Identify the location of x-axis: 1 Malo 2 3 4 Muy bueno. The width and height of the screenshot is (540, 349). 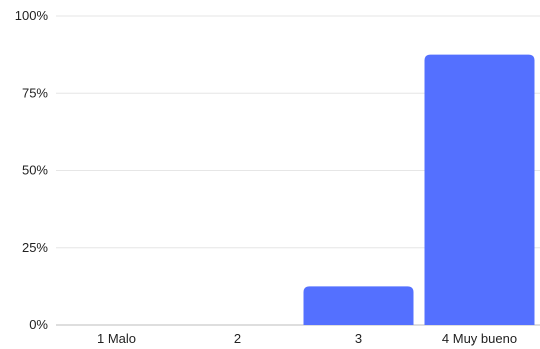
(307, 338).